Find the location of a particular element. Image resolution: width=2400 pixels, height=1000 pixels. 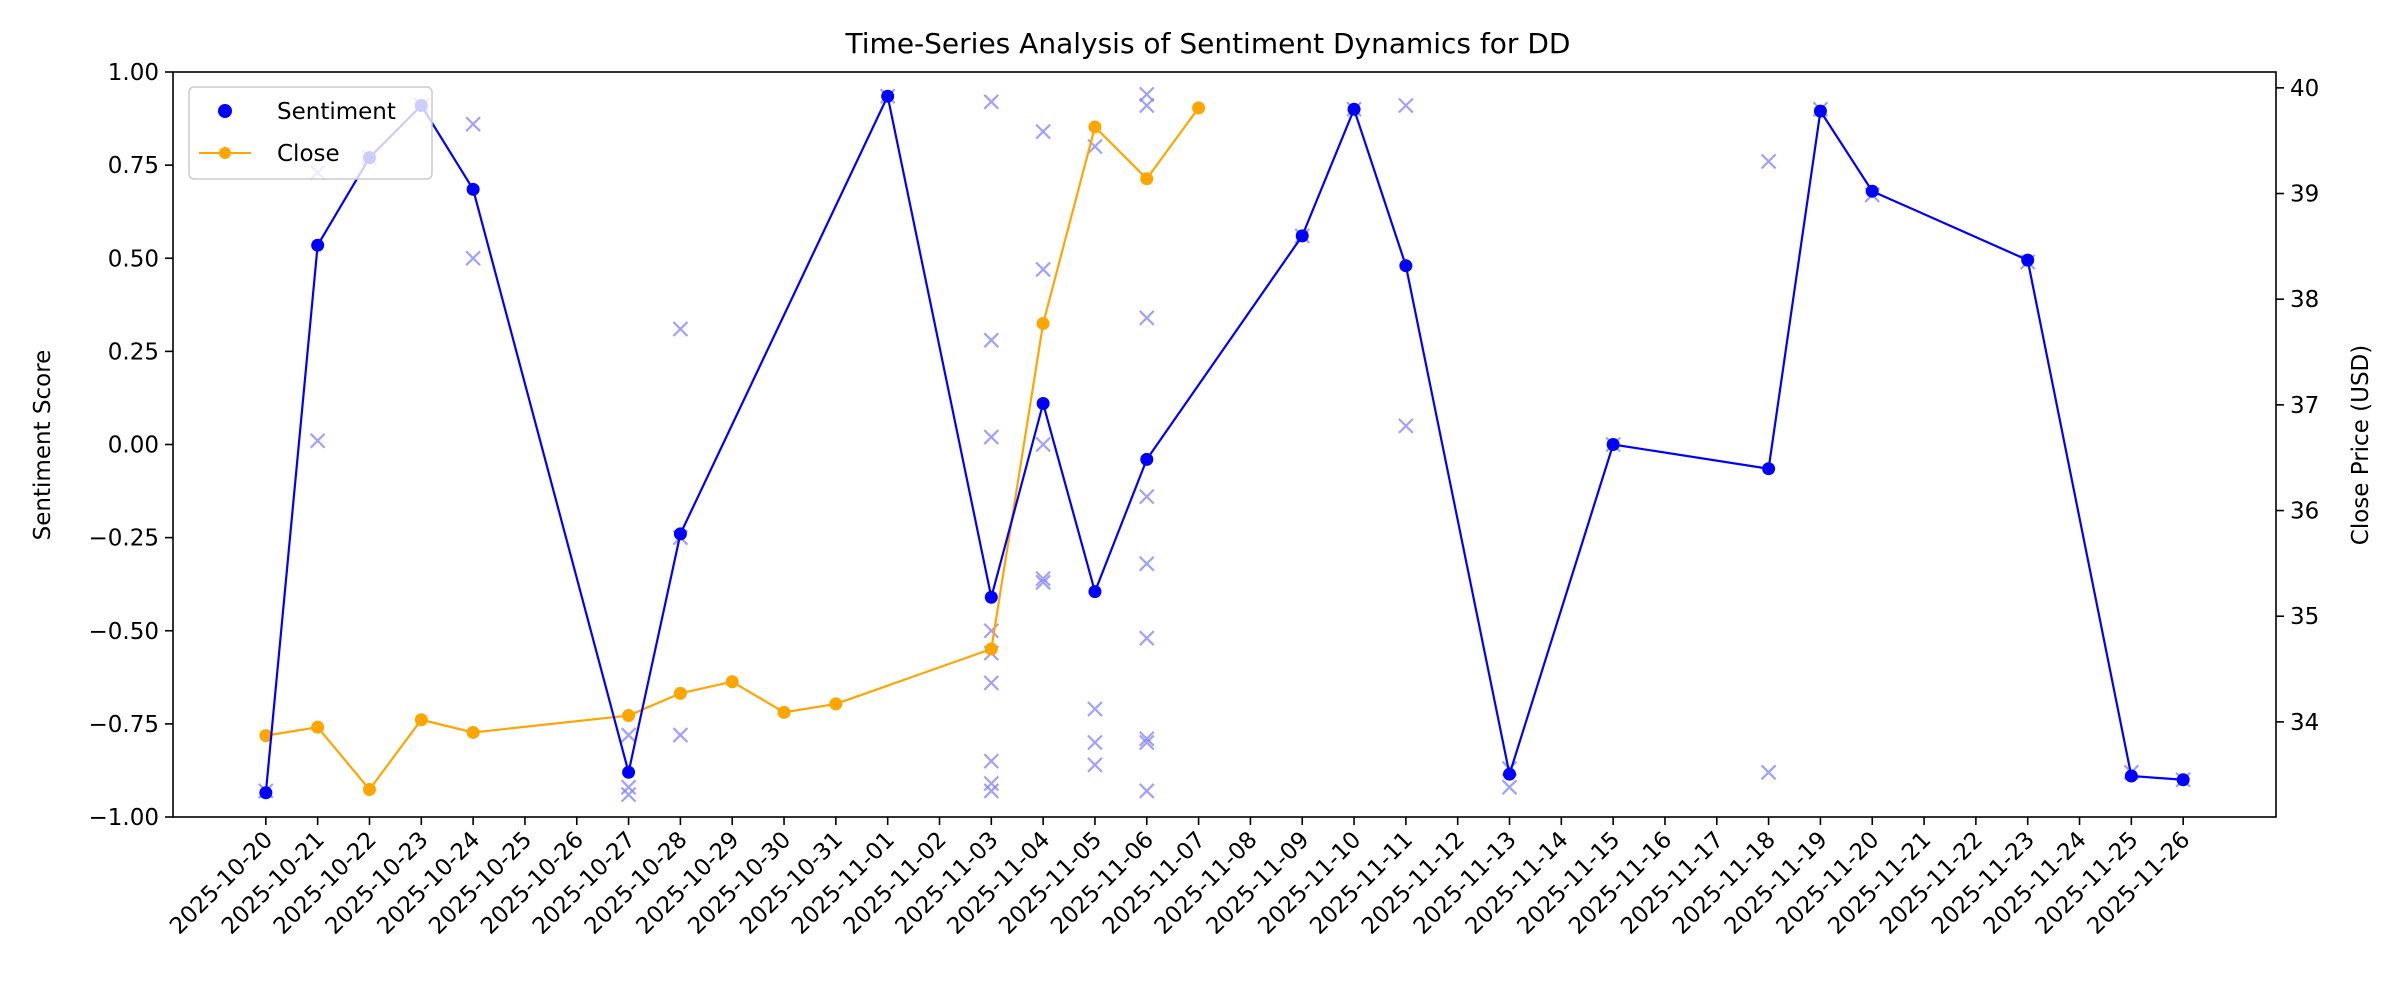

y-tick-label-left: 0.75 is located at coordinates (133, 166).